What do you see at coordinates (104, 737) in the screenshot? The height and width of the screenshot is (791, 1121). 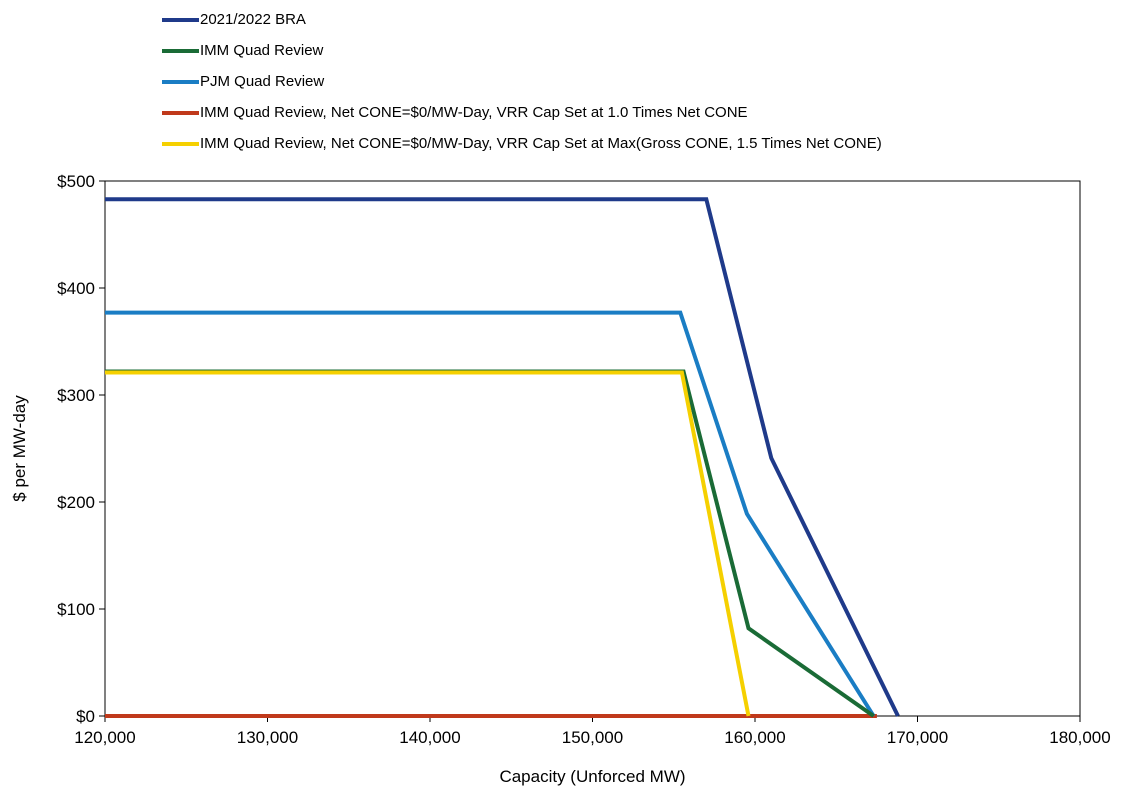 I see `x-tick-label: 120,000` at bounding box center [104, 737].